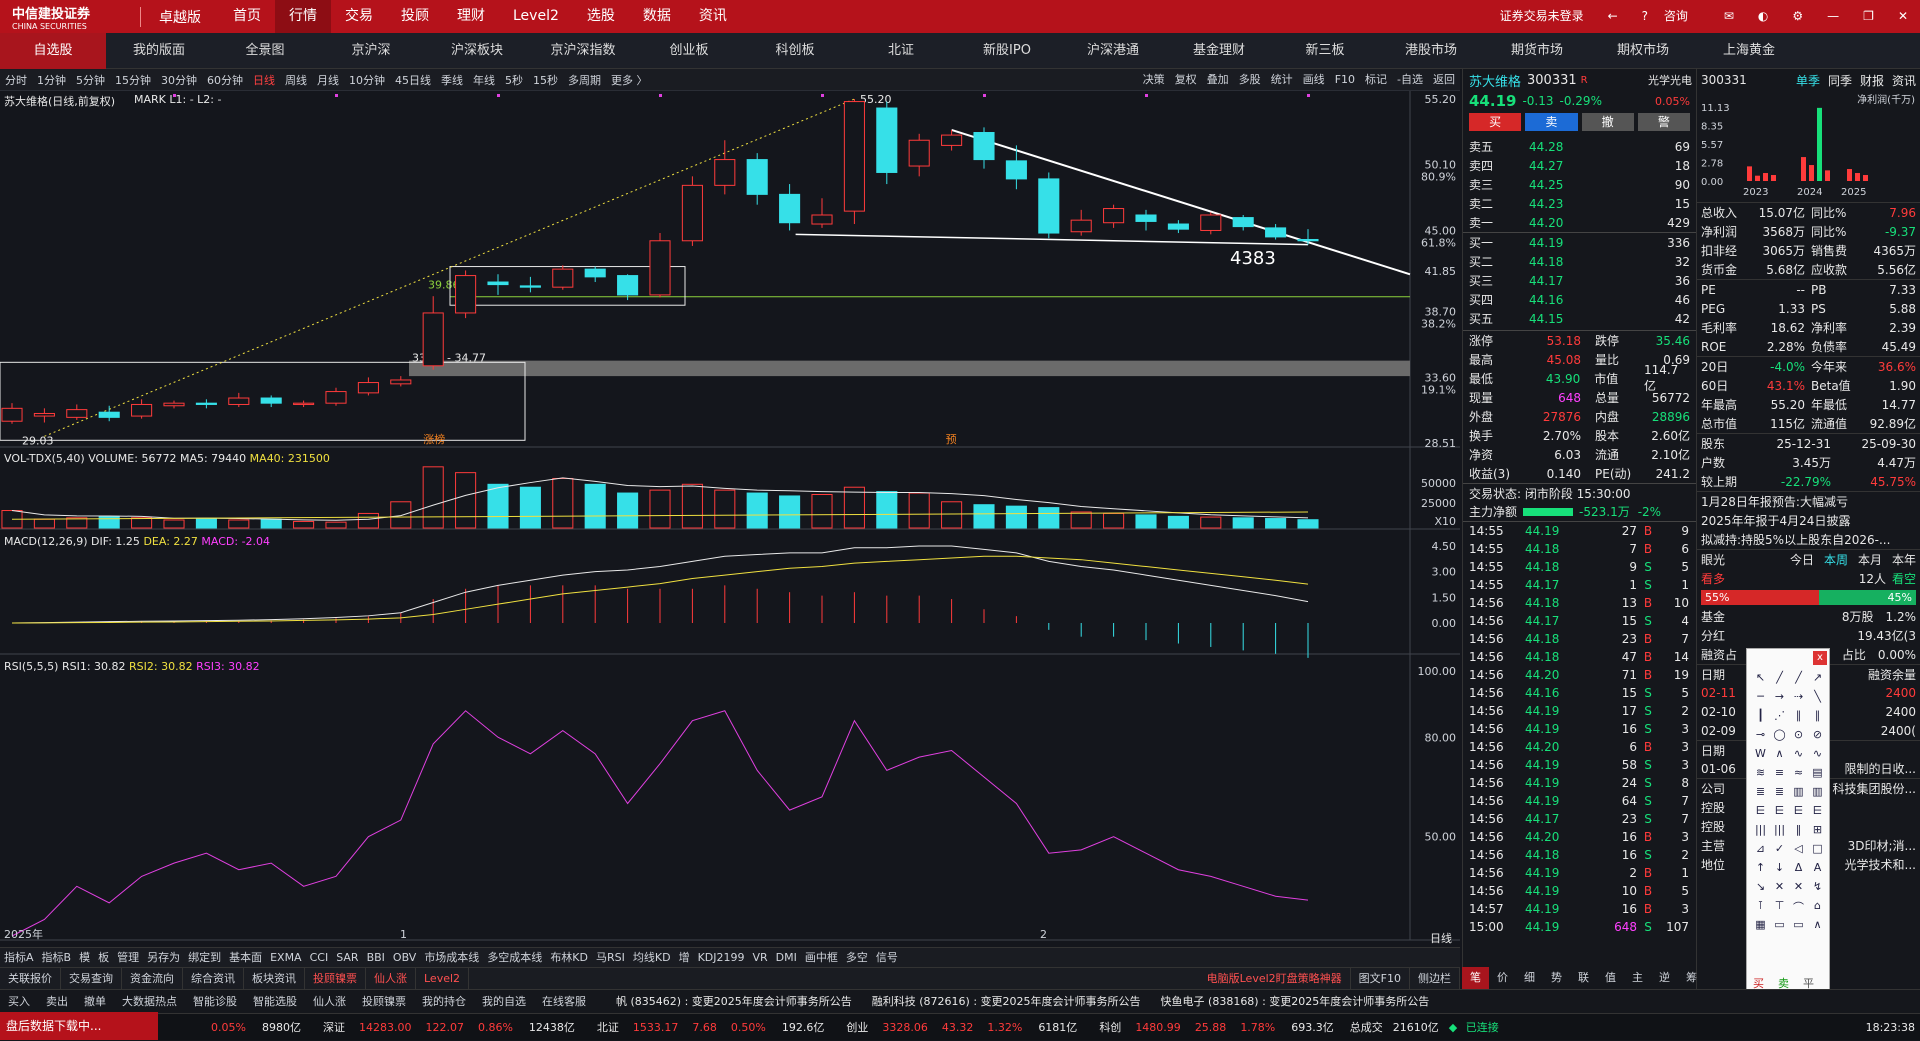  I want to click on period-3: 15分钟, so click(133, 80).